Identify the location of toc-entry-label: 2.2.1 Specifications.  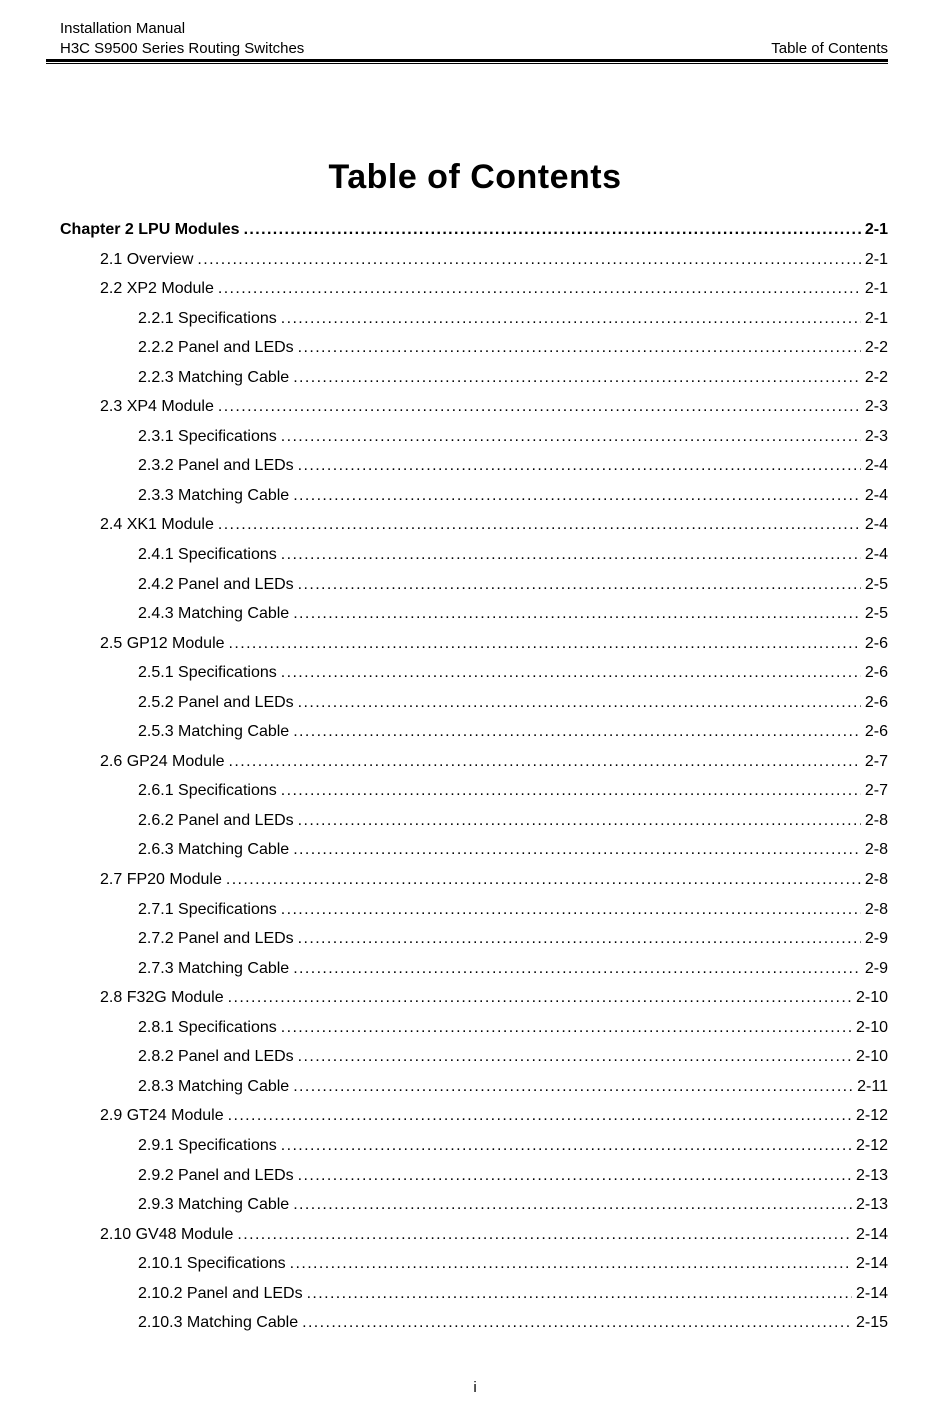
(207, 318).